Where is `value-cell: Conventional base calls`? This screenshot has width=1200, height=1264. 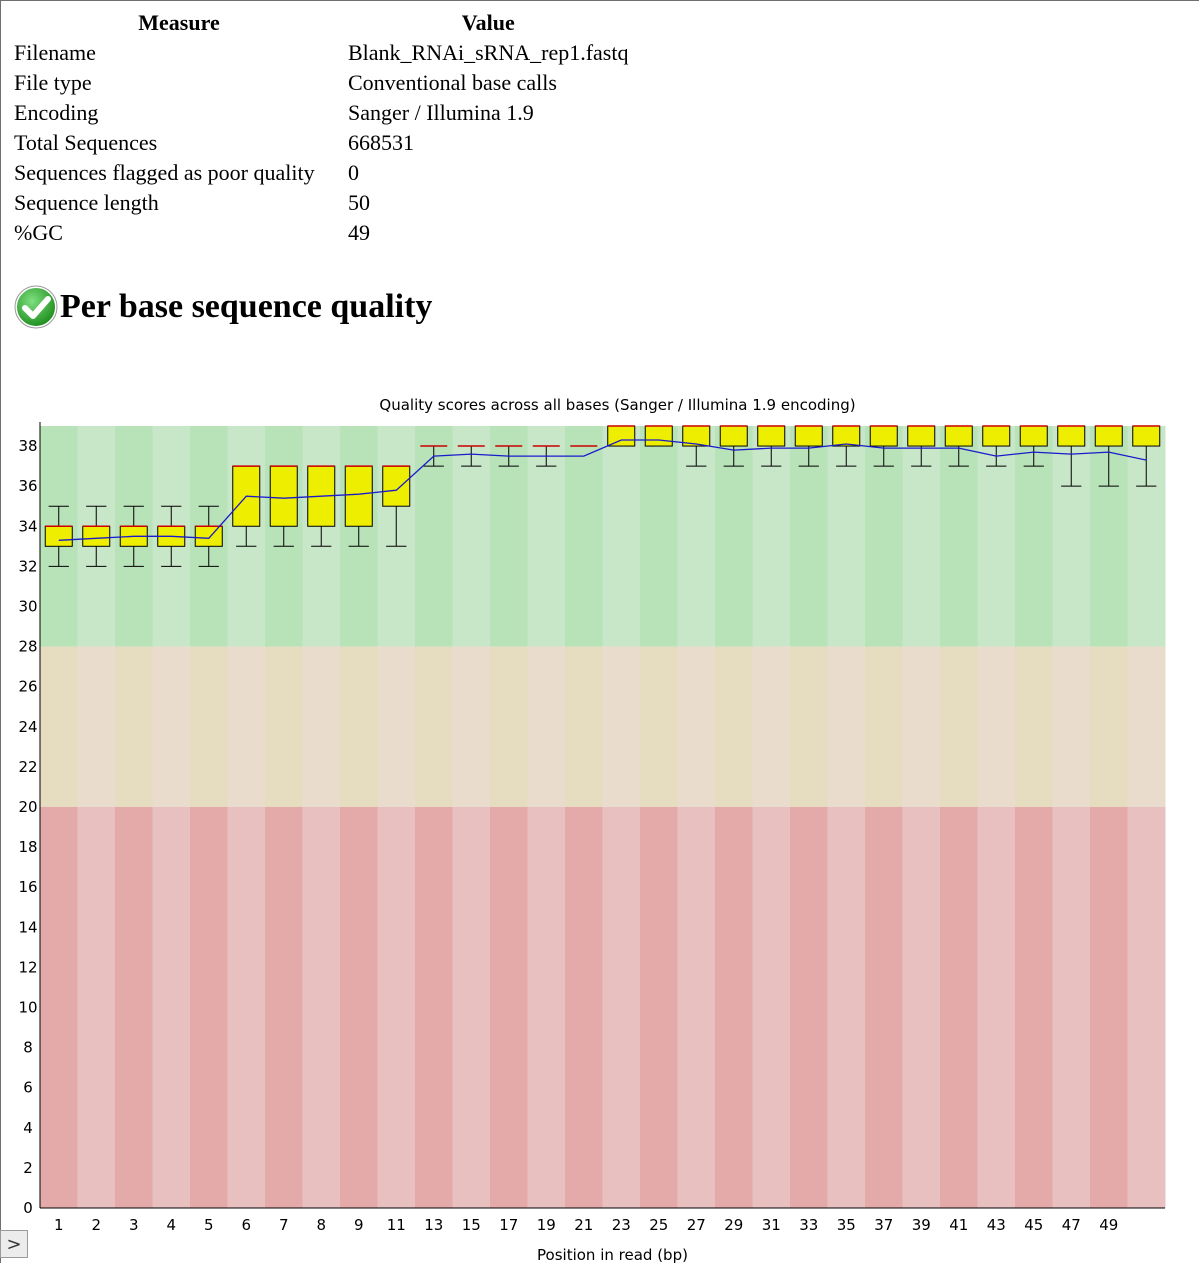 value-cell: Conventional base calls is located at coordinates (452, 82).